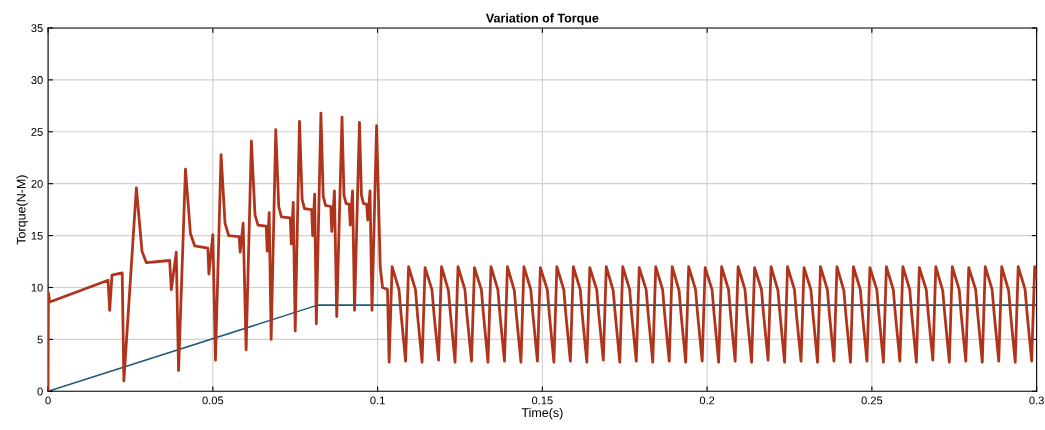 The height and width of the screenshot is (430, 1045). I want to click on chart-title: Variation of Torque, so click(542, 19).